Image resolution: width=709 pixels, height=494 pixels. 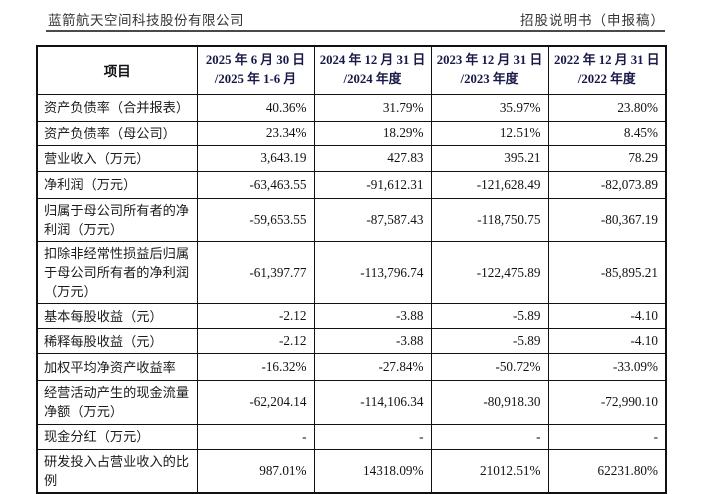 What do you see at coordinates (372, 107) in the screenshot?
I see `row-value: 31.79%` at bounding box center [372, 107].